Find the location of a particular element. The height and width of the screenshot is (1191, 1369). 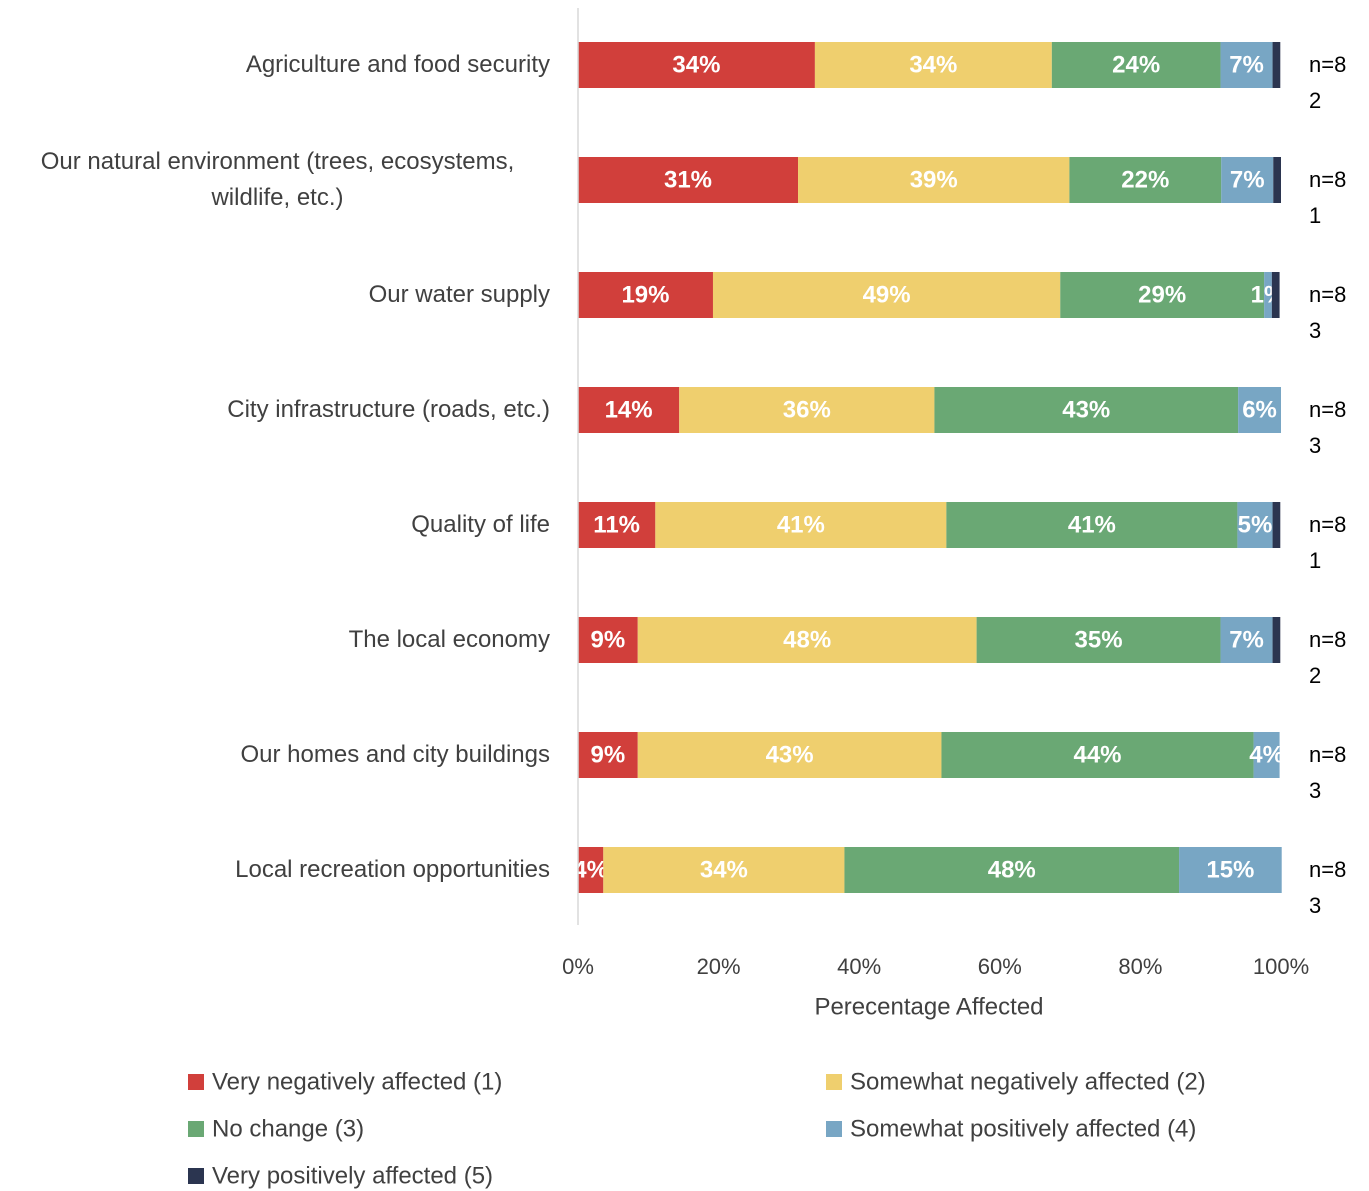

x-tick-label: 0% is located at coordinates (578, 966).